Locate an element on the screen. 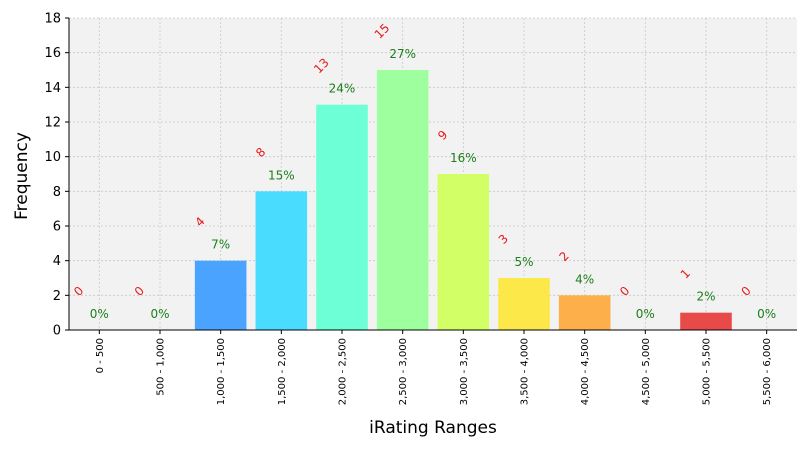 The height and width of the screenshot is (450, 810). x-tick-label: 1,500 - 2,000 is located at coordinates (282, 371).